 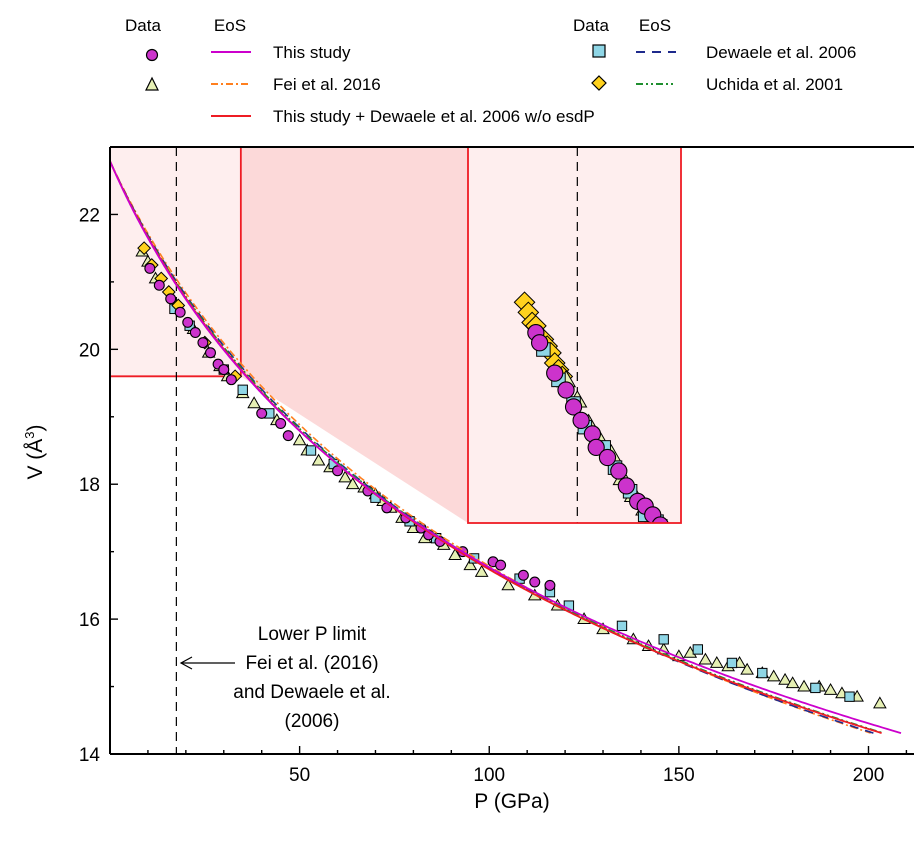 I want to click on y-tick-label: 14, so click(x=90, y=755).